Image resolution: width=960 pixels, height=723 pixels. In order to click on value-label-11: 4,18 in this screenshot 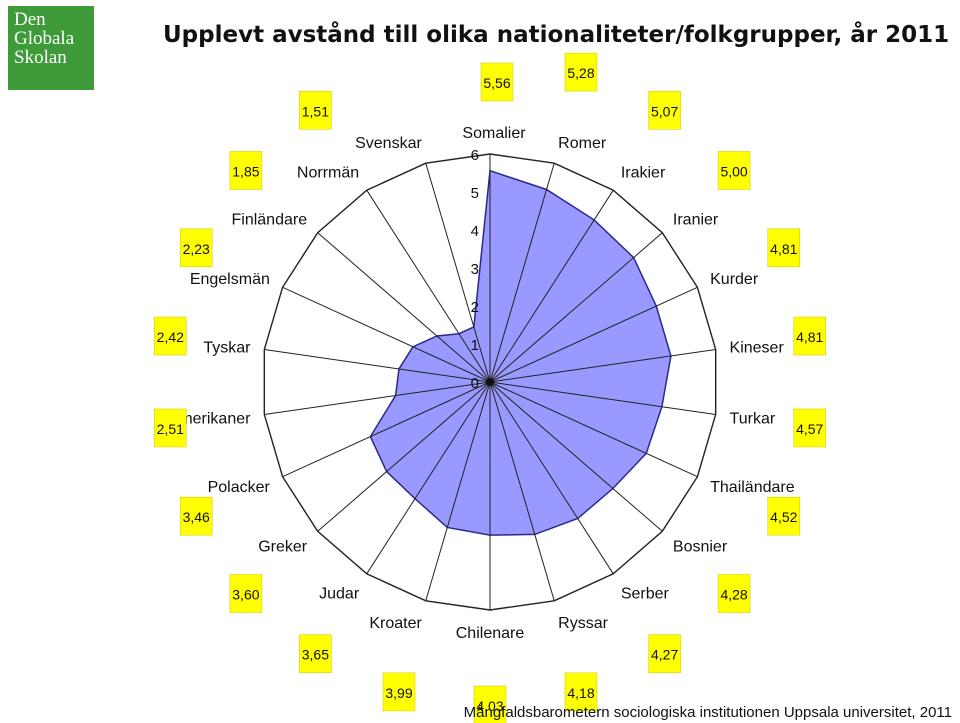, I will do `click(580, 693)`.